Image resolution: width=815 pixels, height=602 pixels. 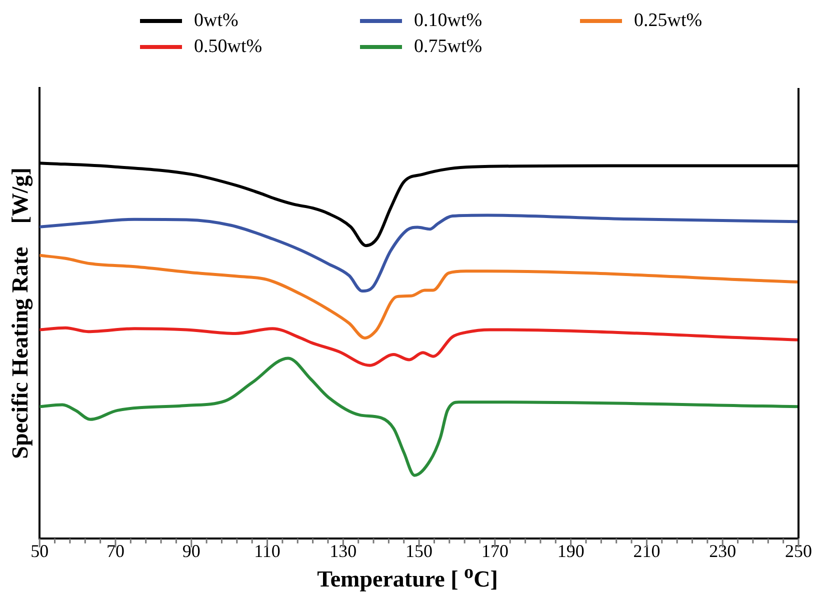 What do you see at coordinates (570, 550) in the screenshot?
I see `x-tick-label: 190` at bounding box center [570, 550].